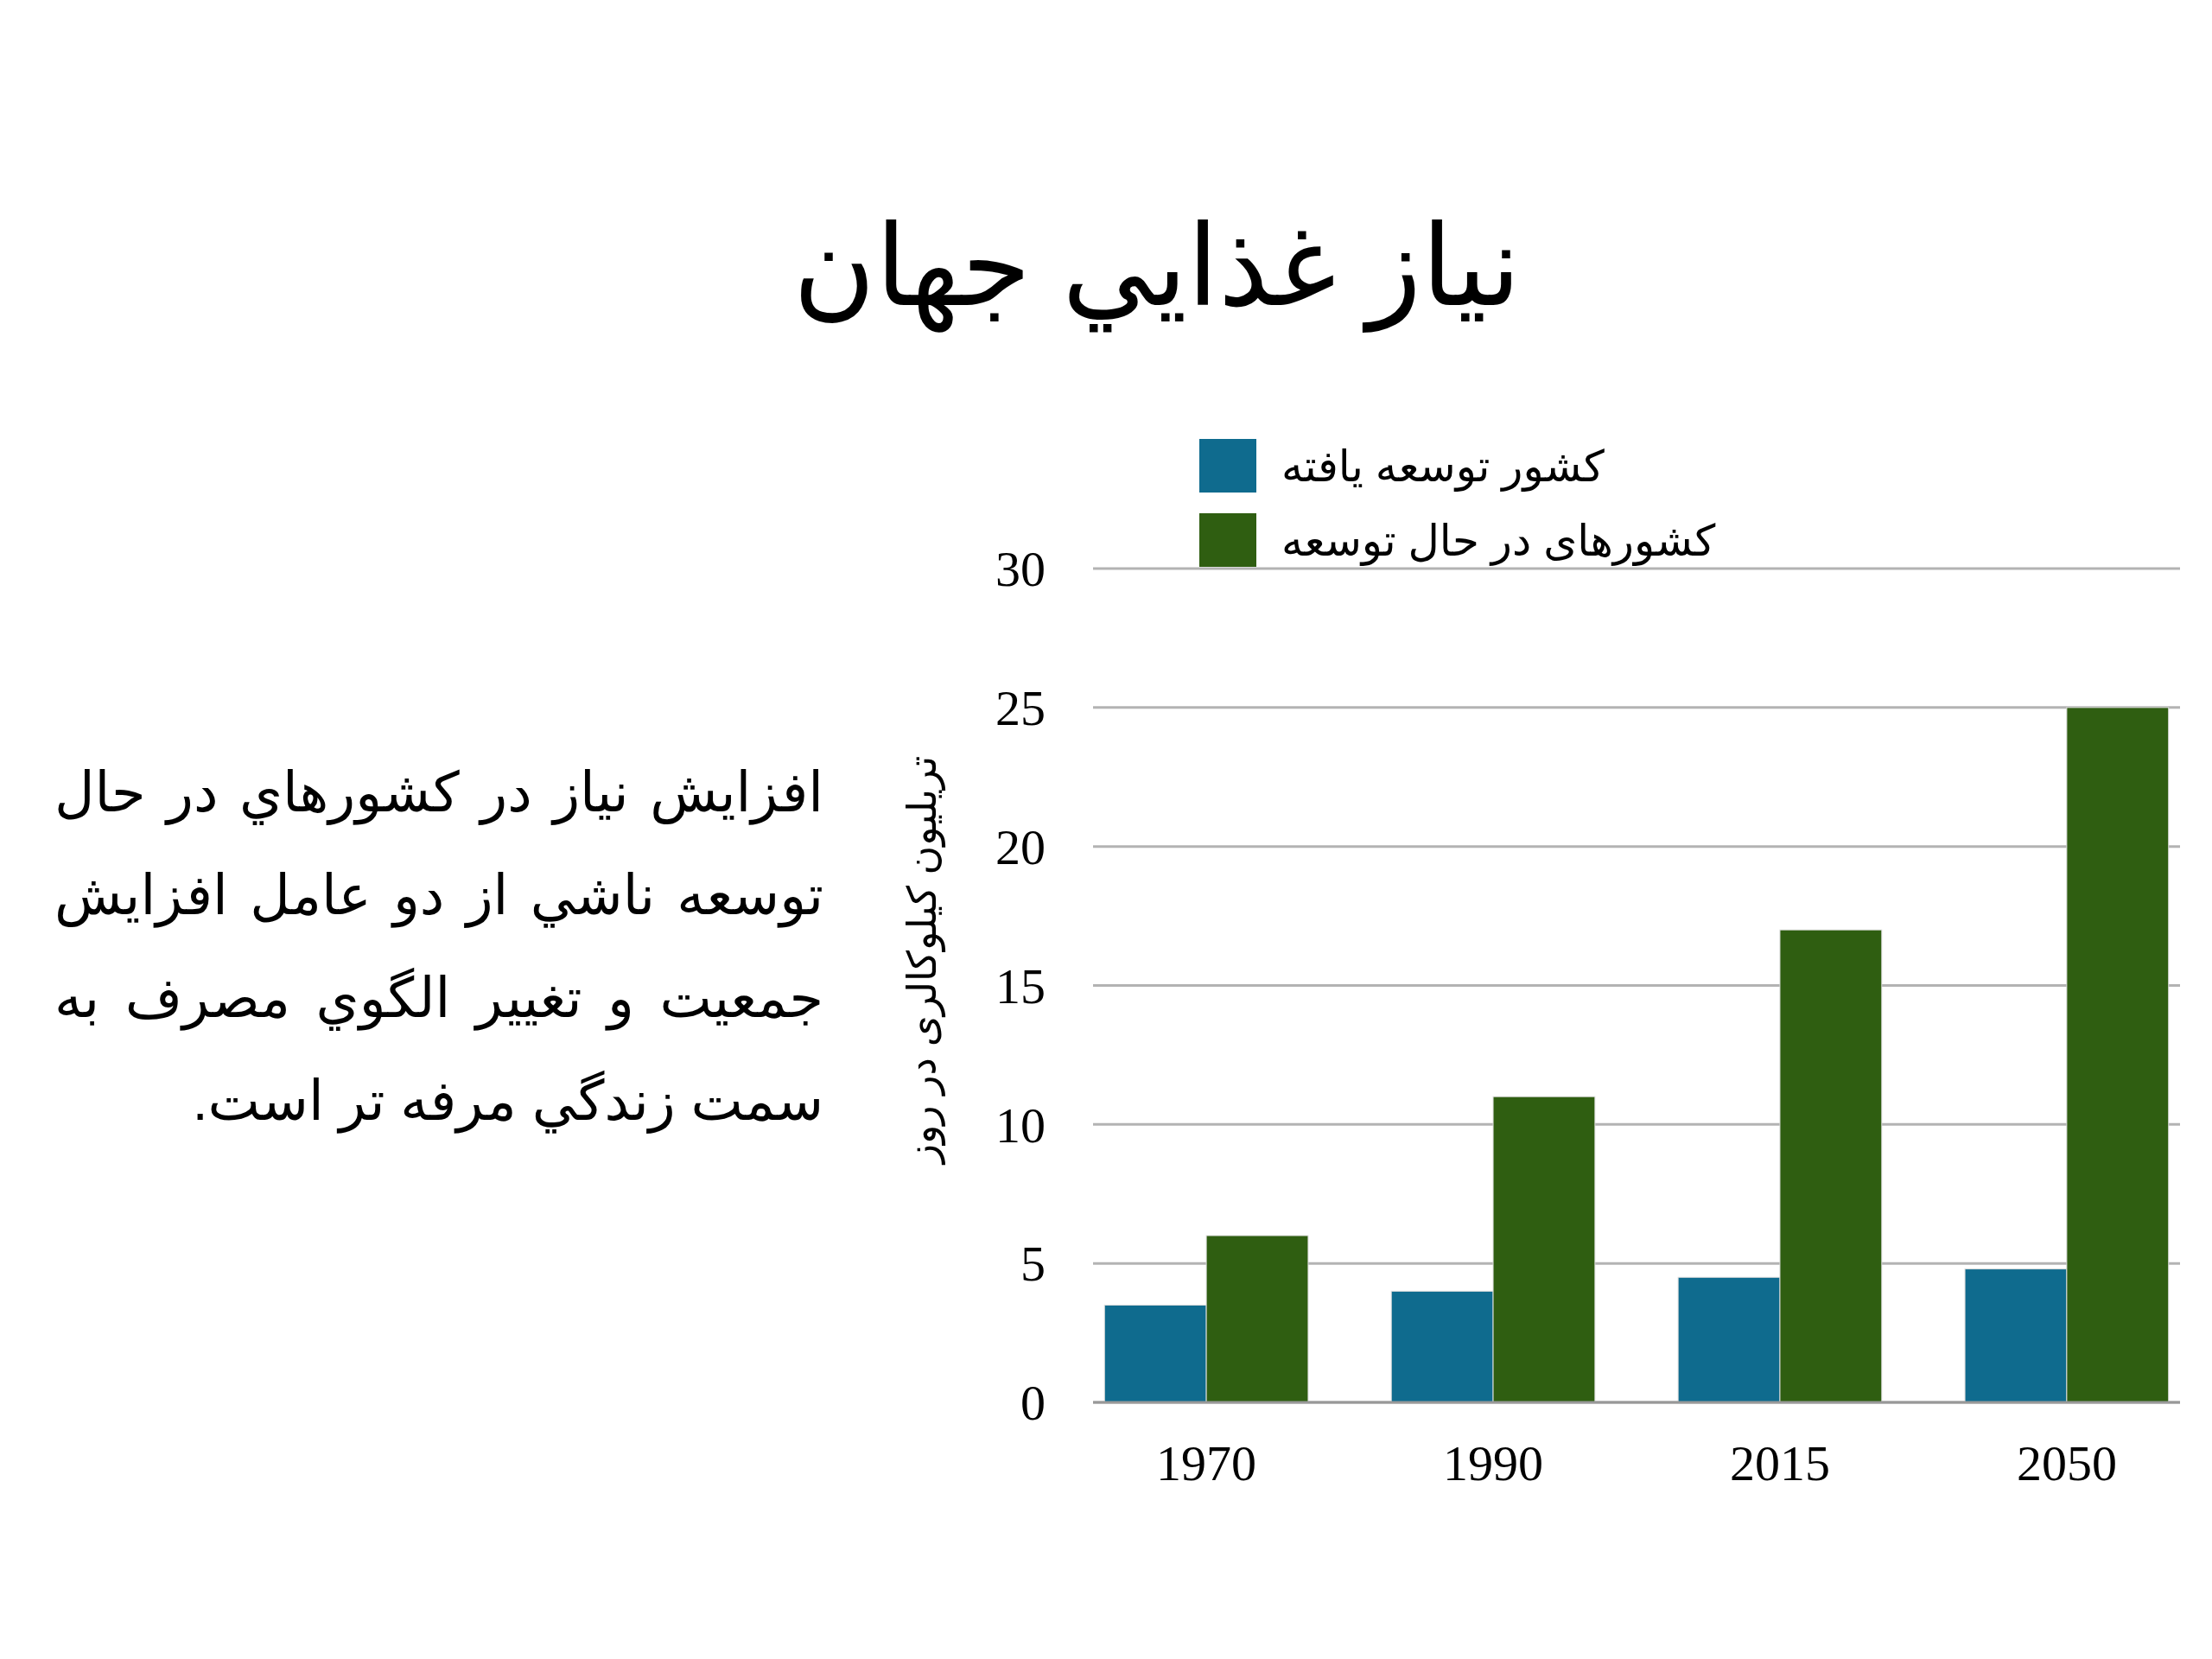 Image resolution: width=2212 pixels, height=1659 pixels. Describe the element at coordinates (1021, 569) in the screenshot. I see `y-tick-label: 30` at that location.